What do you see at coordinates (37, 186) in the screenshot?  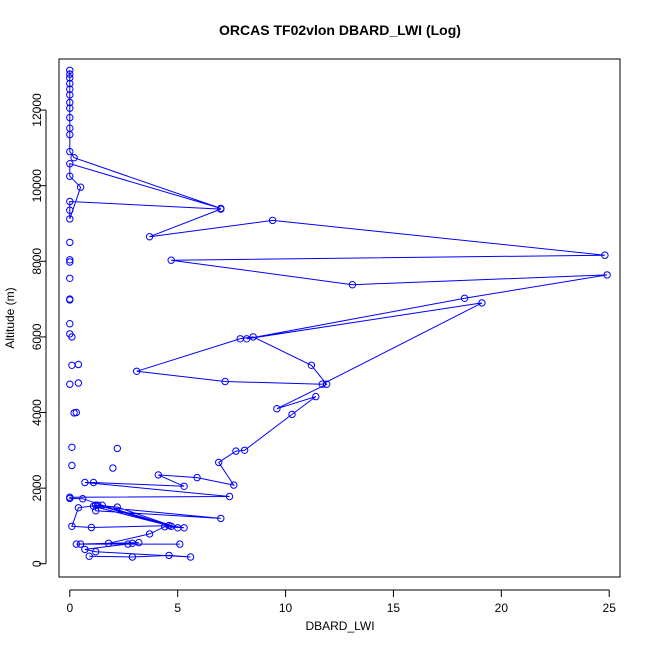 I see `y-tick-label: 10000` at bounding box center [37, 186].